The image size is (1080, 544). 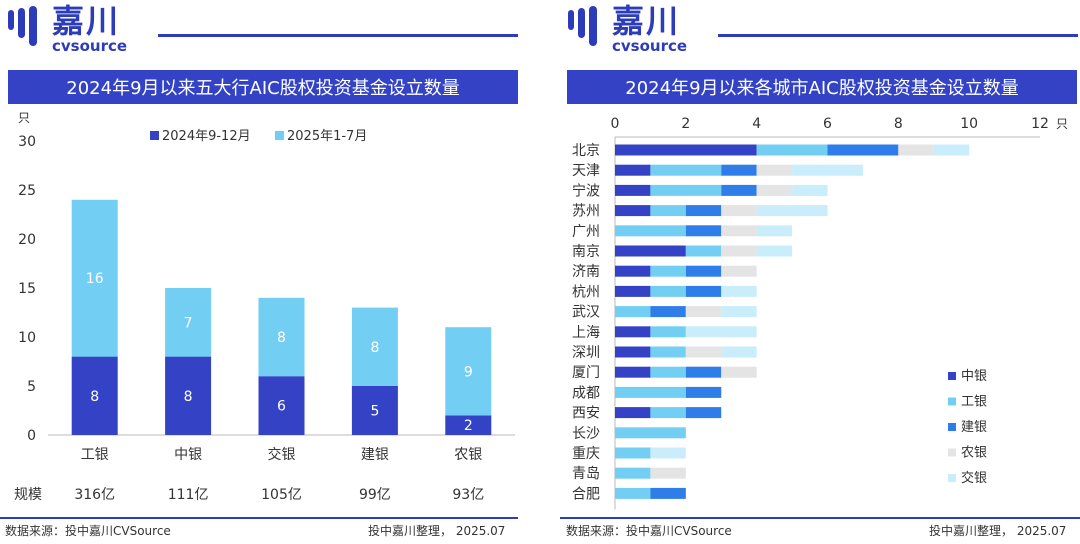 What do you see at coordinates (468, 495) in the screenshot?
I see `scale-value: 93亿` at bounding box center [468, 495].